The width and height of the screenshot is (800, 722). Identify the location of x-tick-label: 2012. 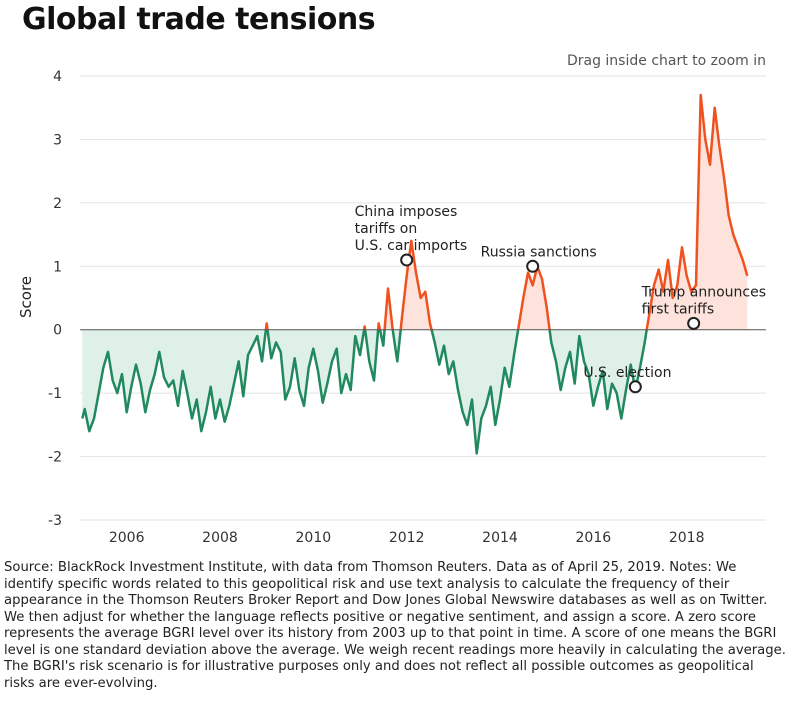
(407, 538).